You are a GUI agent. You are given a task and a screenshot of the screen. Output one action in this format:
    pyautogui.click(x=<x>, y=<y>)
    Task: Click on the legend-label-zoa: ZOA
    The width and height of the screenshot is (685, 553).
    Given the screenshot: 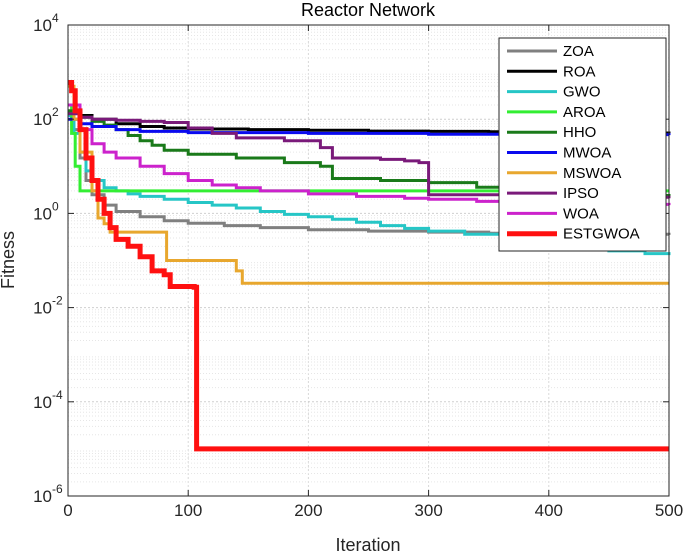 What is the action you would take?
    pyautogui.click(x=578, y=51)
    